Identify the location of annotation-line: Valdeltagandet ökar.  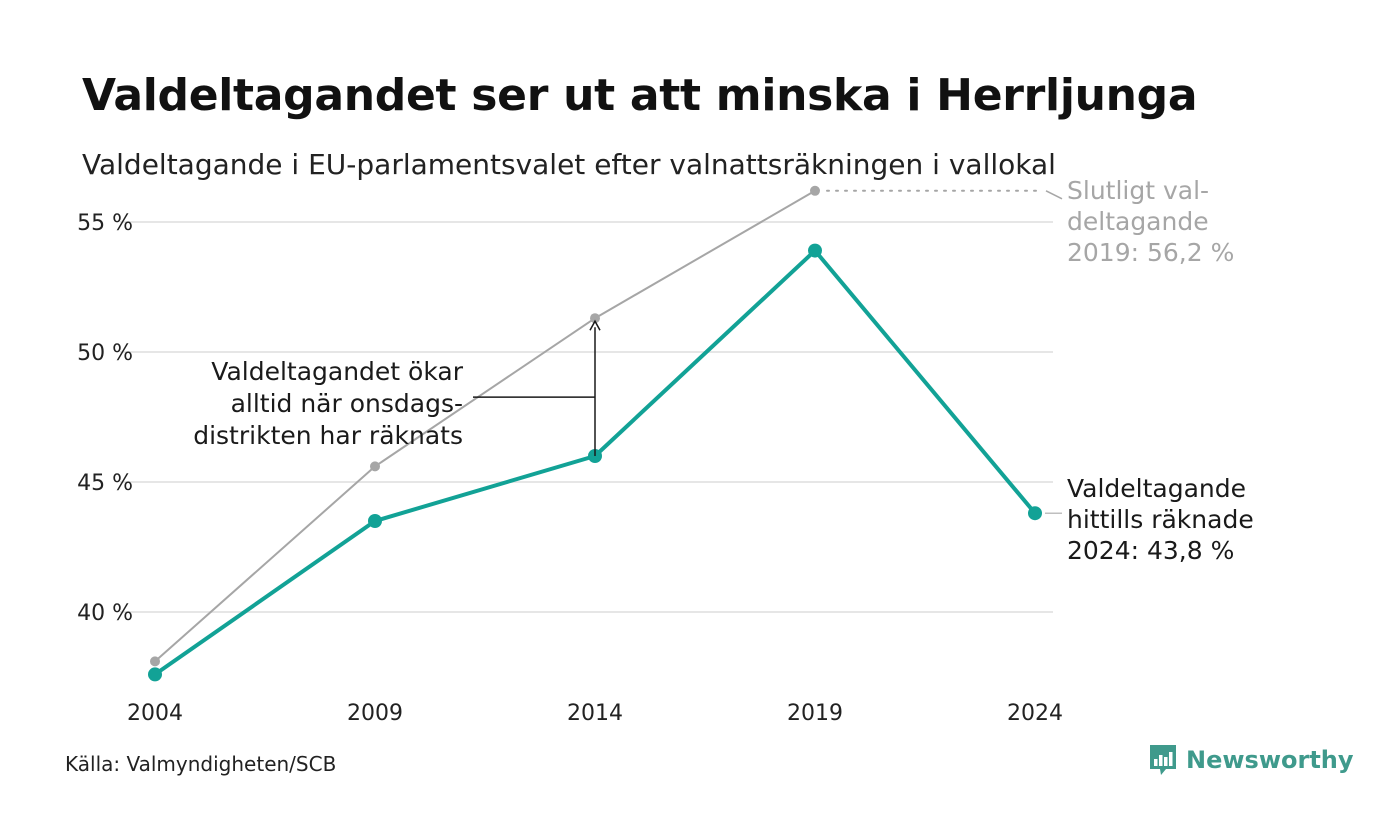
(337, 371).